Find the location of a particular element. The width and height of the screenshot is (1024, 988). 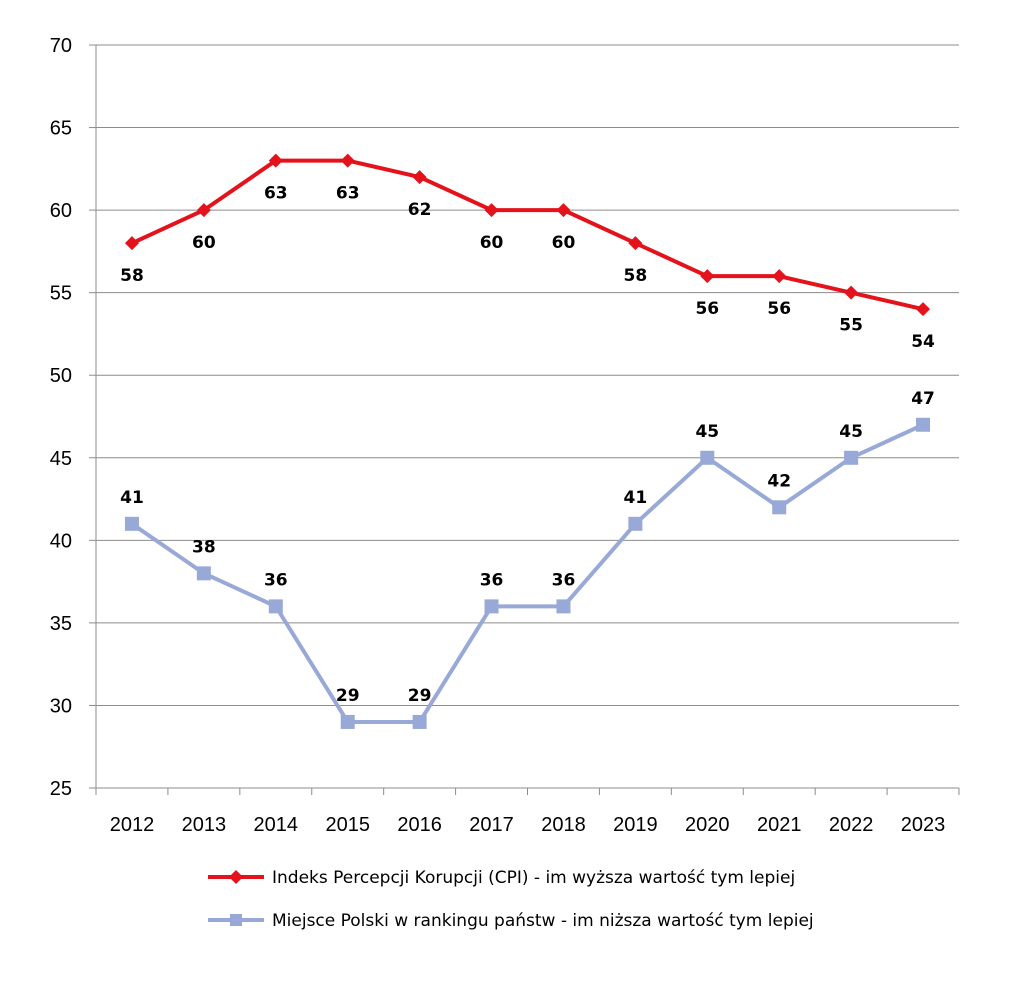

x-tick-label: 2015 is located at coordinates (347, 825).